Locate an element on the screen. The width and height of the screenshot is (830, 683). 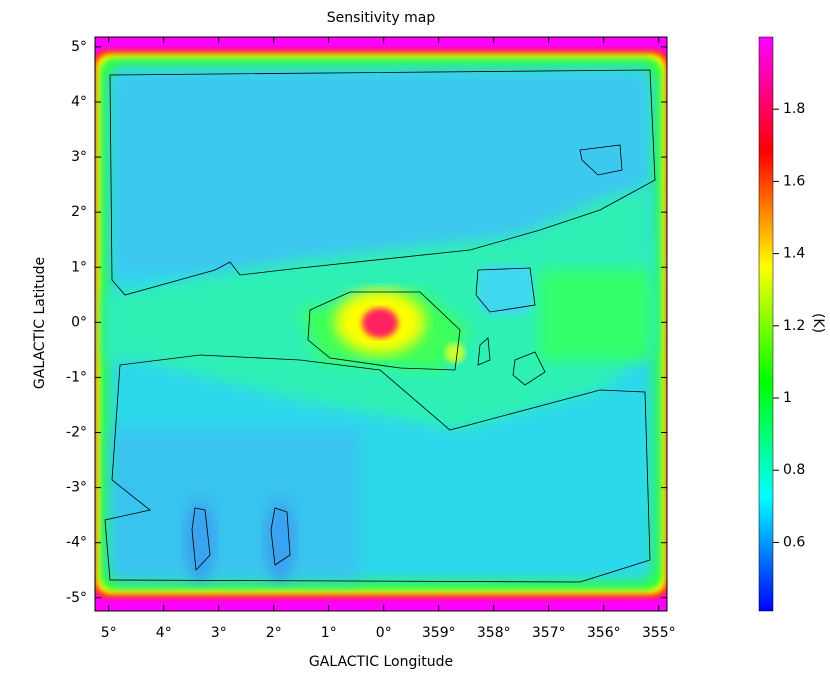
colorbar-tick-label: 0.8 is located at coordinates (794, 470).